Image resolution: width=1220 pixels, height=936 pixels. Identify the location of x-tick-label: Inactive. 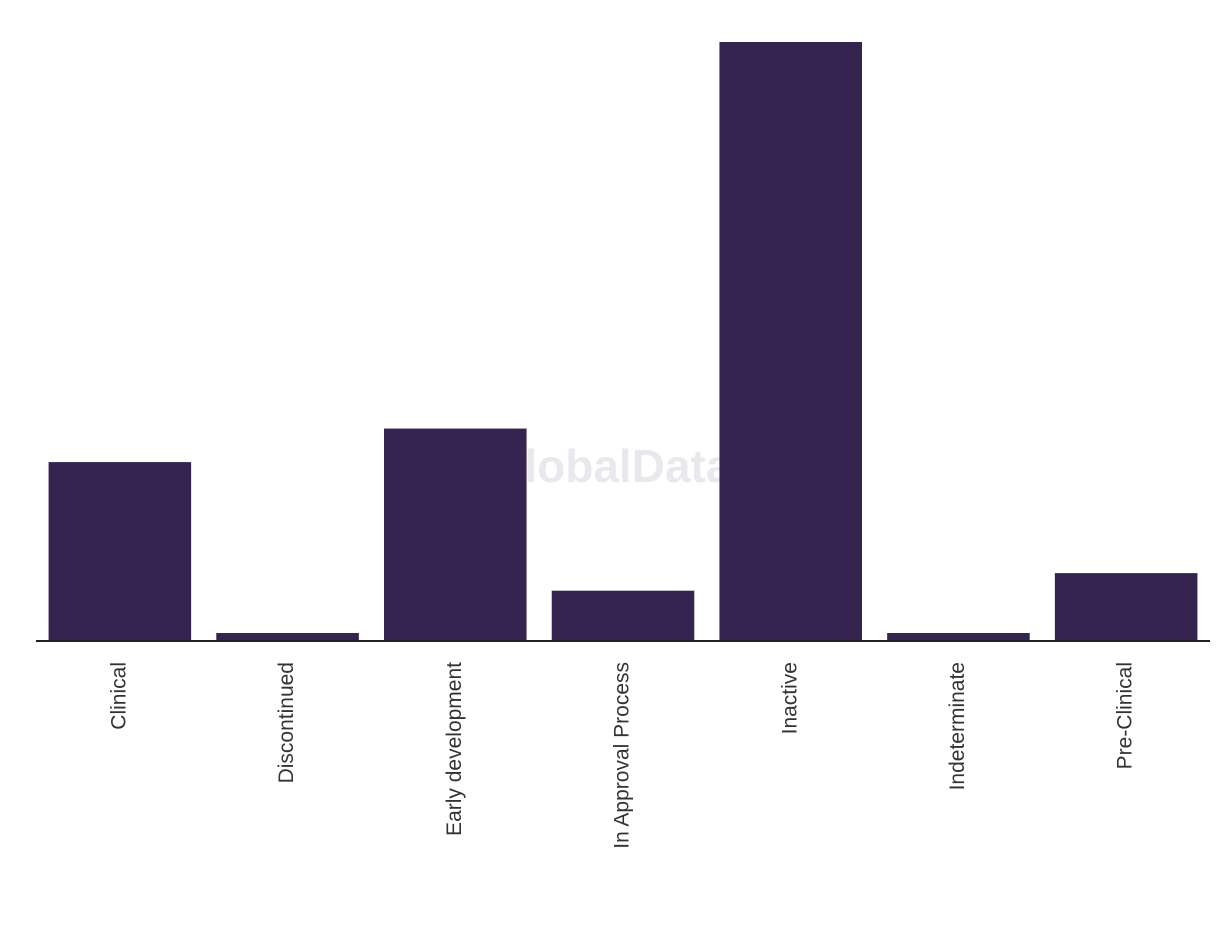
(789, 698).